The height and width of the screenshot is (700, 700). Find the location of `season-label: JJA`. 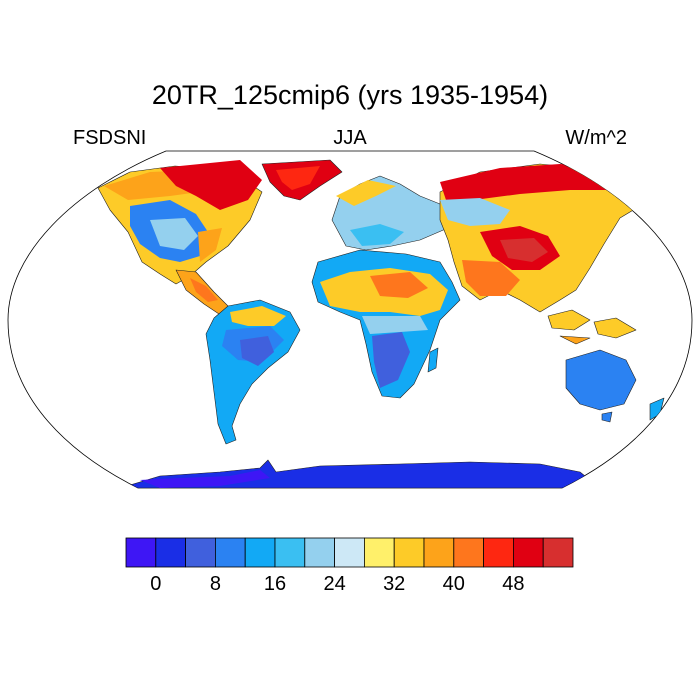

season-label: JJA is located at coordinates (350, 138).